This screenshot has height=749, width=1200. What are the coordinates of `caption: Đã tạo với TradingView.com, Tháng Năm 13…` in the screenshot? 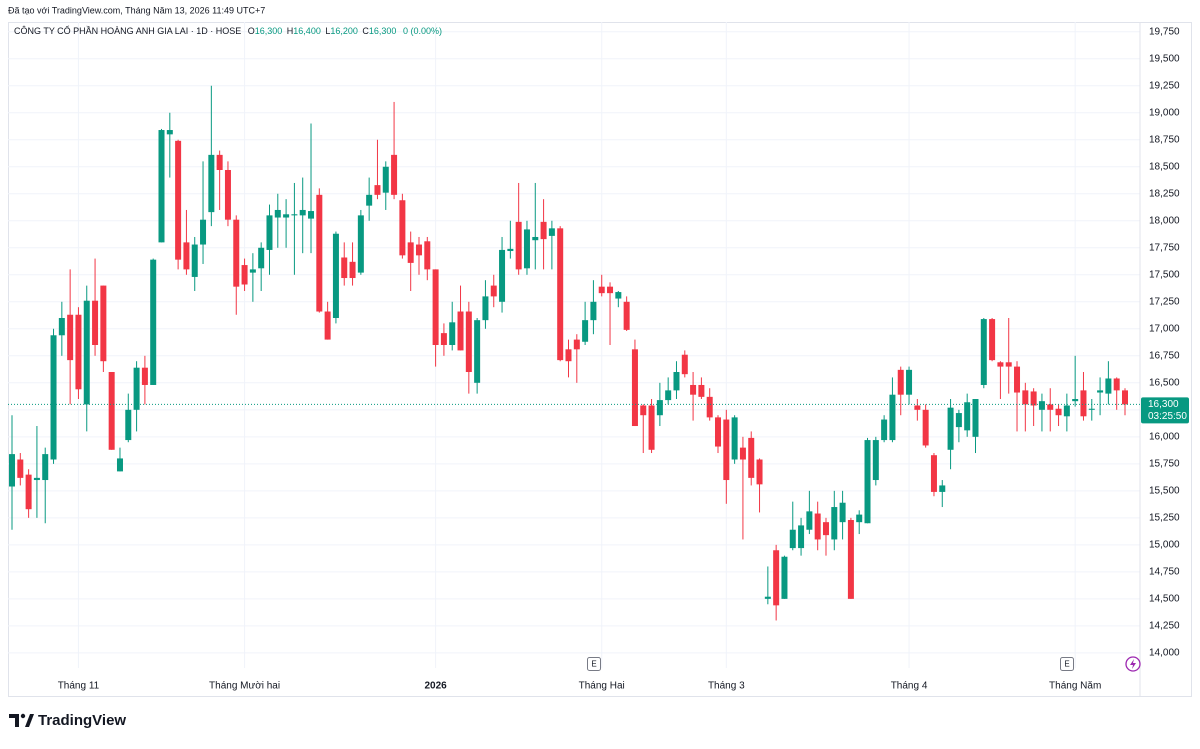 It's located at (136, 10).